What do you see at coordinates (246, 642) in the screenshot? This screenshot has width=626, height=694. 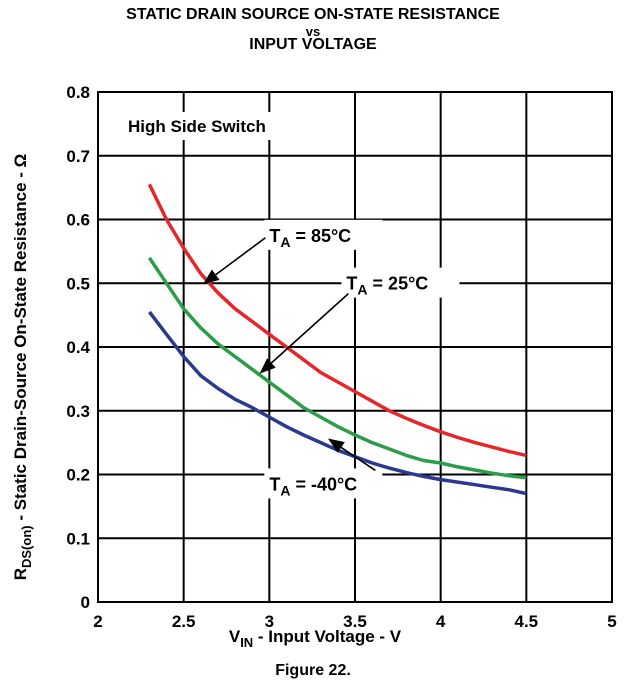 I see `x-axis-label-sub: IN` at bounding box center [246, 642].